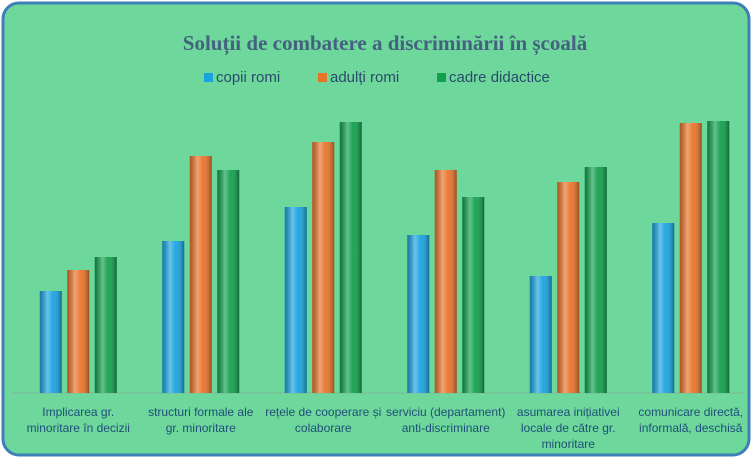 This screenshot has width=752, height=458. I want to click on legend-label: copii romi, so click(248, 77).